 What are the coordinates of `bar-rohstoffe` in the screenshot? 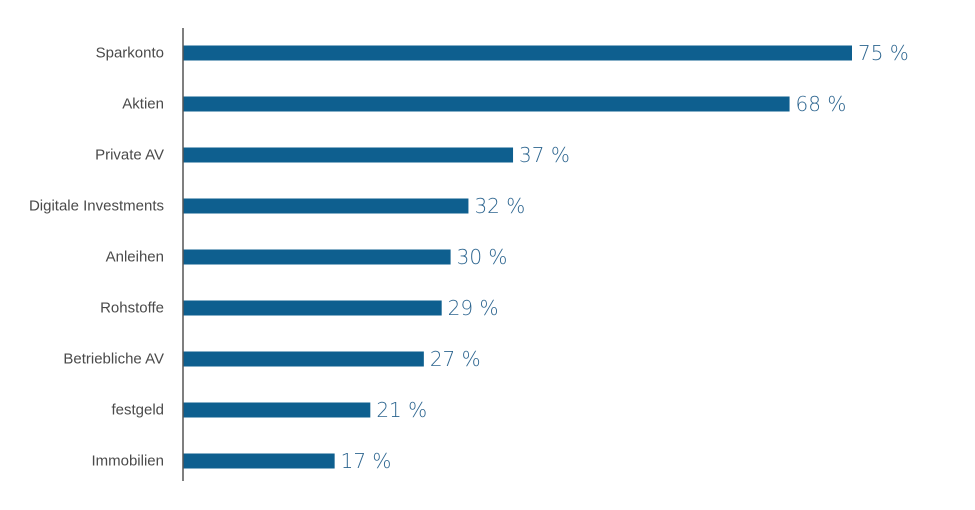 It's located at (312, 308).